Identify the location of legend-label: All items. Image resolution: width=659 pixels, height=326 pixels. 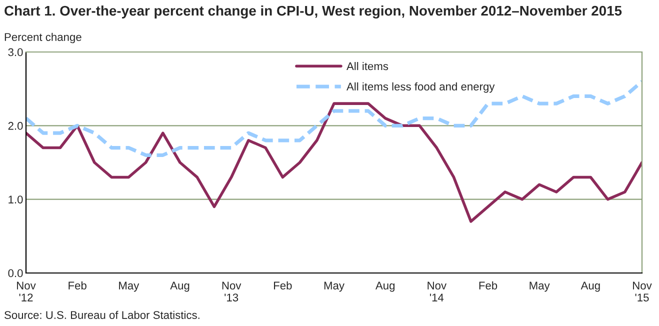
(367, 66).